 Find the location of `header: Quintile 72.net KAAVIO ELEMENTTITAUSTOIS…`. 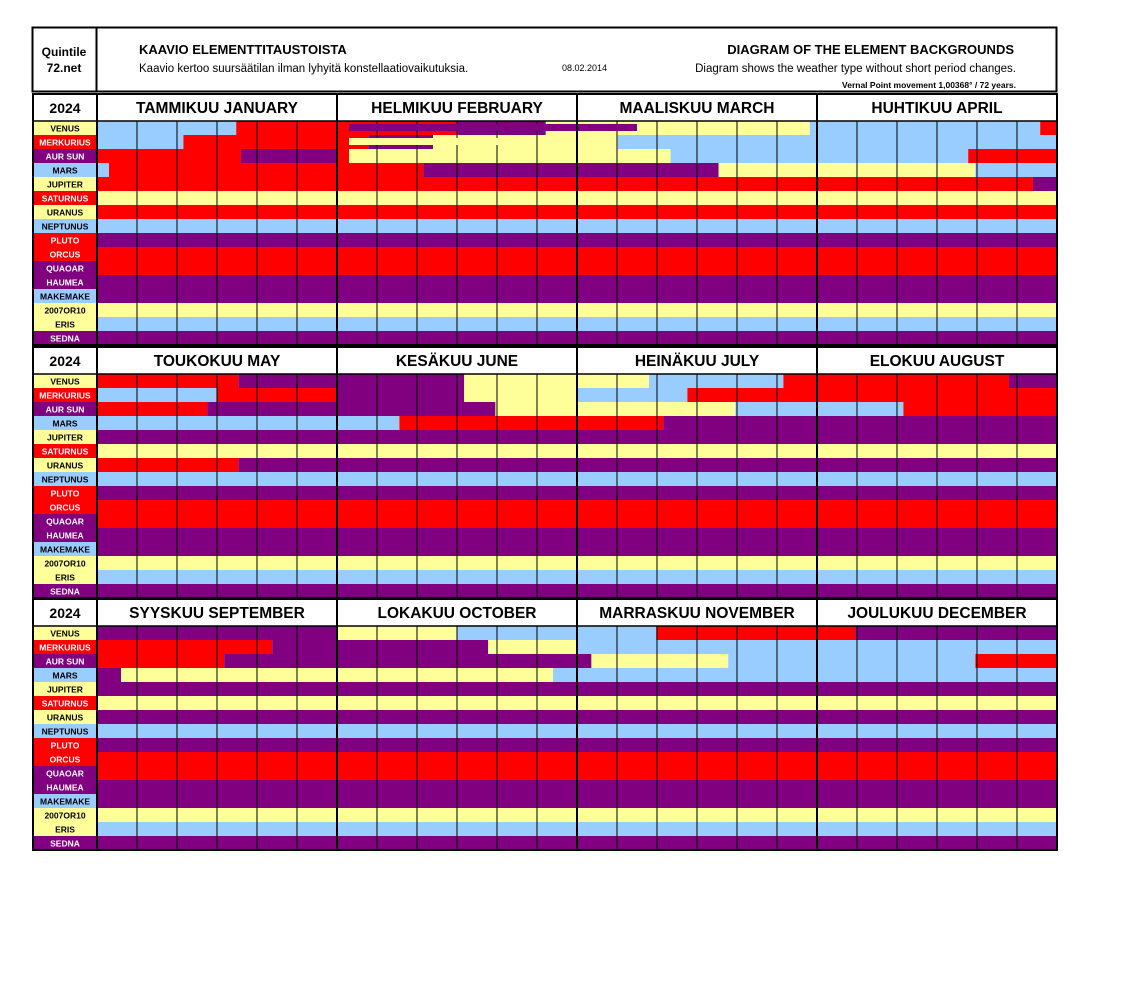

header: Quintile 72.net KAAVIO ELEMENTTITAUSTOIS… is located at coordinates (544, 59).